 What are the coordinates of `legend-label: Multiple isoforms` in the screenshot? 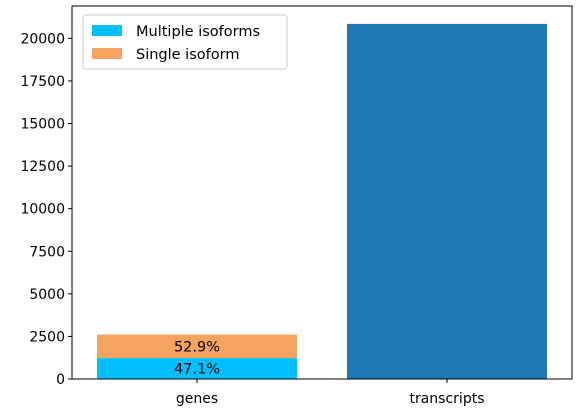 It's located at (198, 32).